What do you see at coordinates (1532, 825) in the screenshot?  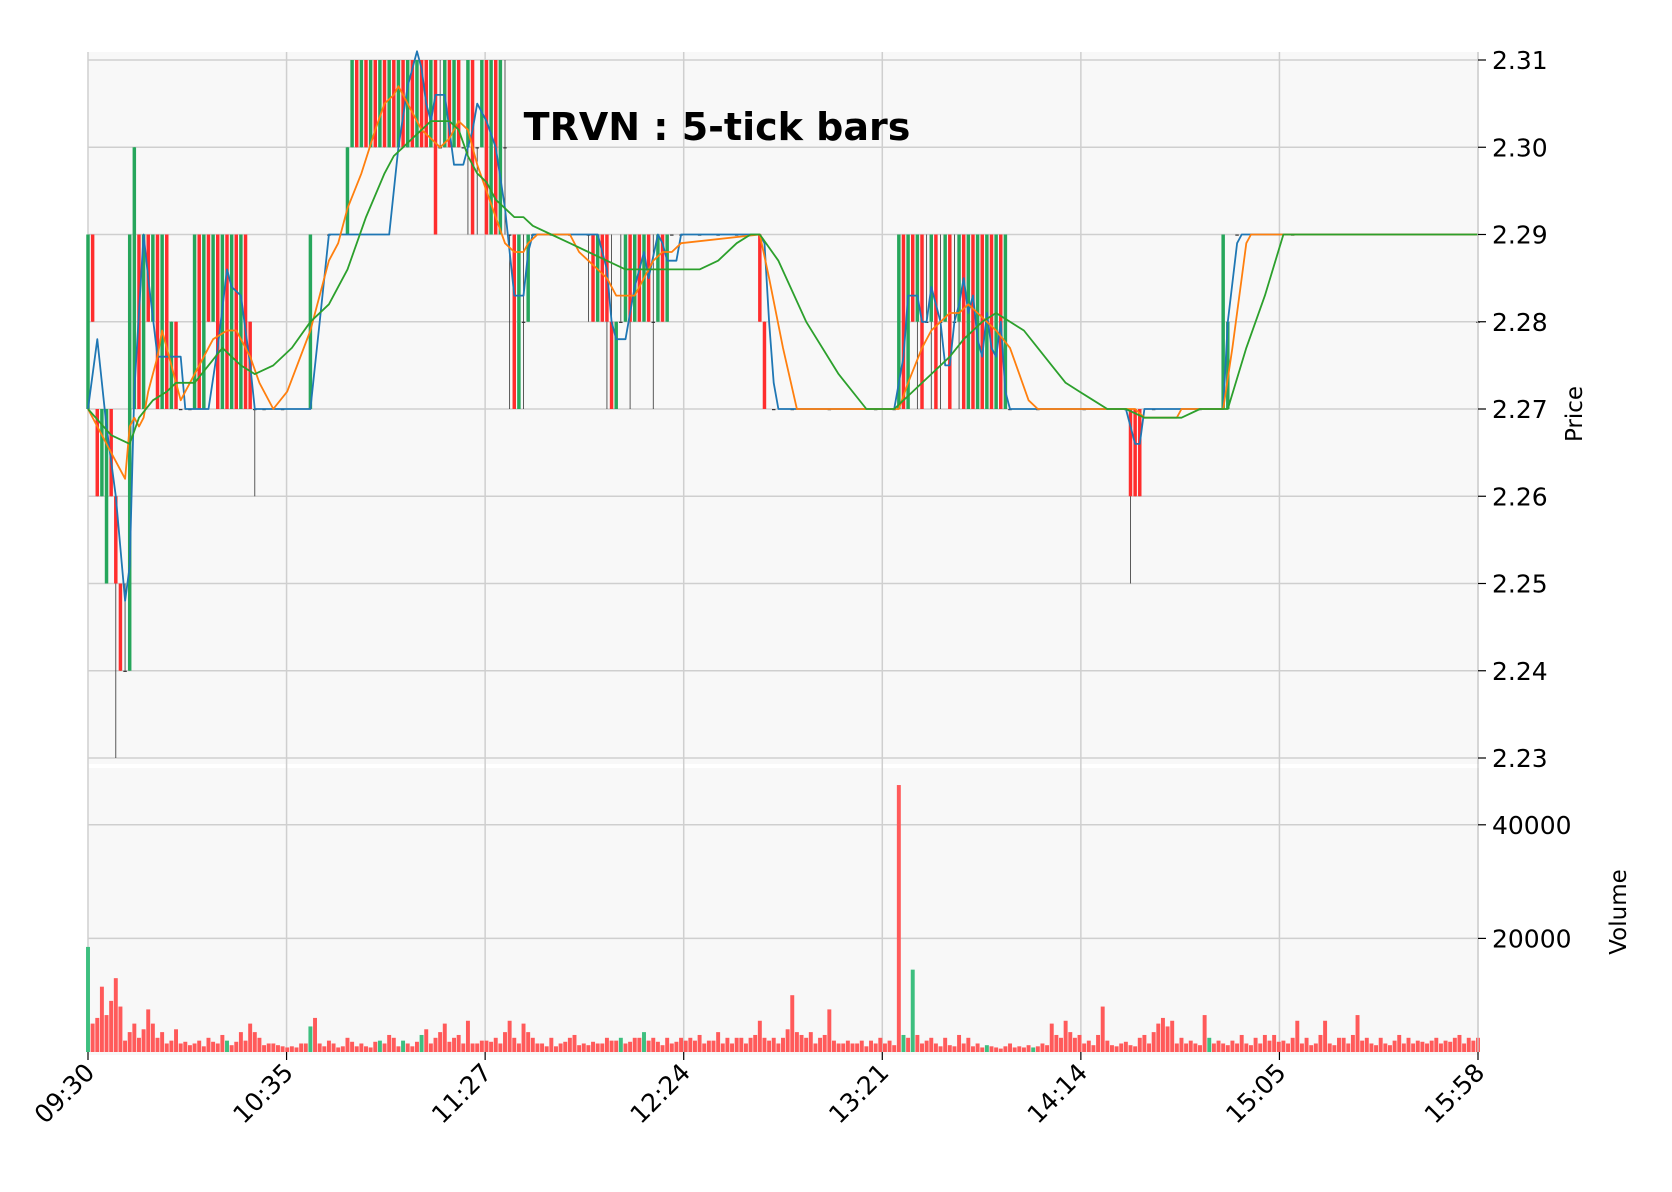 I see `volume-tick-label: 40000` at bounding box center [1532, 825].